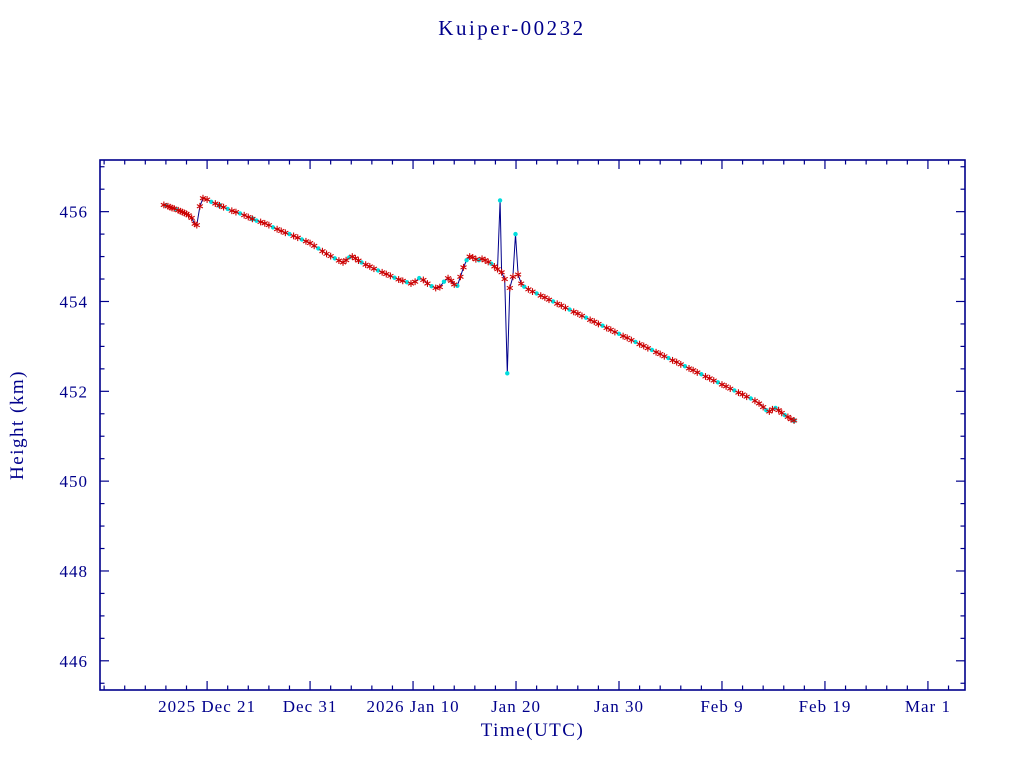 The height and width of the screenshot is (768, 1024). Describe the element at coordinates (516, 706) in the screenshot. I see `x-tick-label: Jan 20` at that location.